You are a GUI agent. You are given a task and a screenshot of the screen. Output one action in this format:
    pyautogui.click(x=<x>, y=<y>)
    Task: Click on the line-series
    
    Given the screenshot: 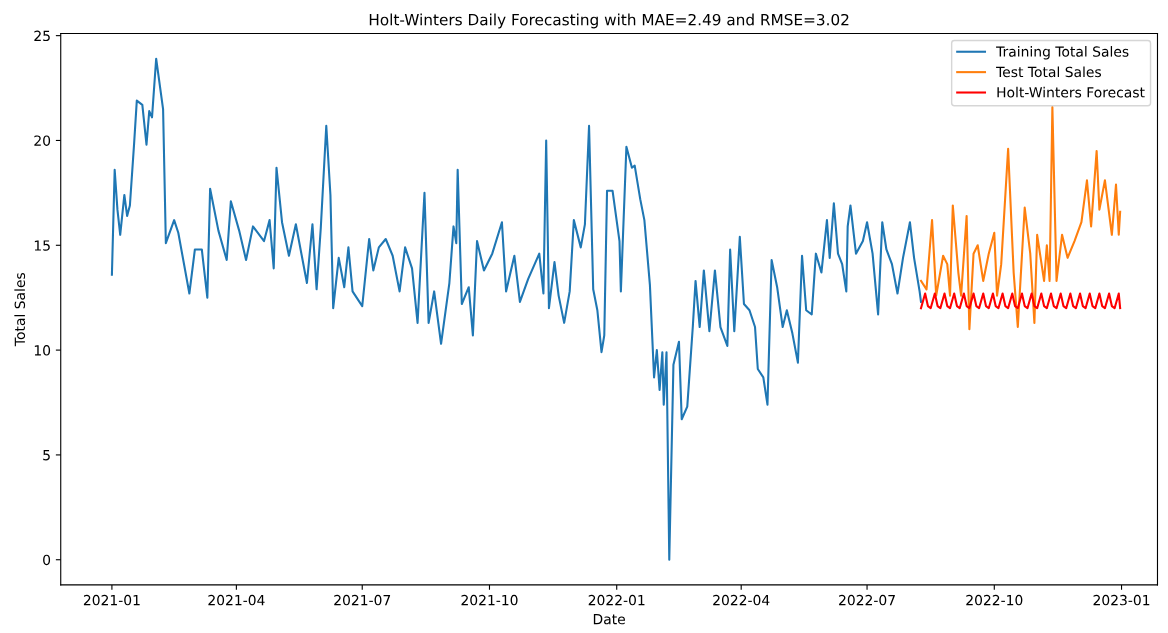 What is the action you would take?
    pyautogui.click(x=1020, y=218)
    